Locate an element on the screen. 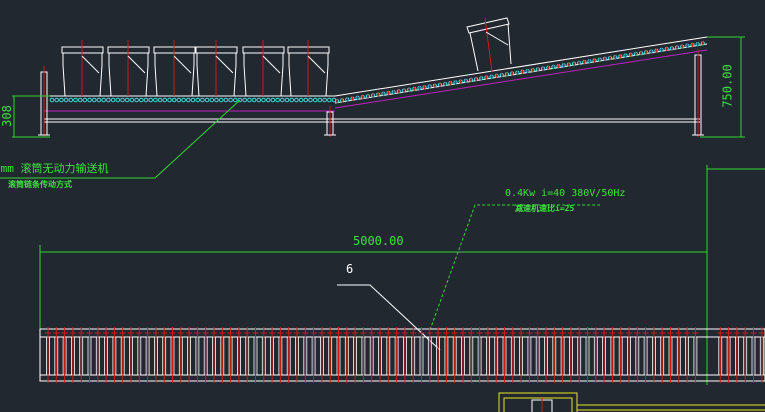  height-dimension-308: 308 is located at coordinates (7, 116).